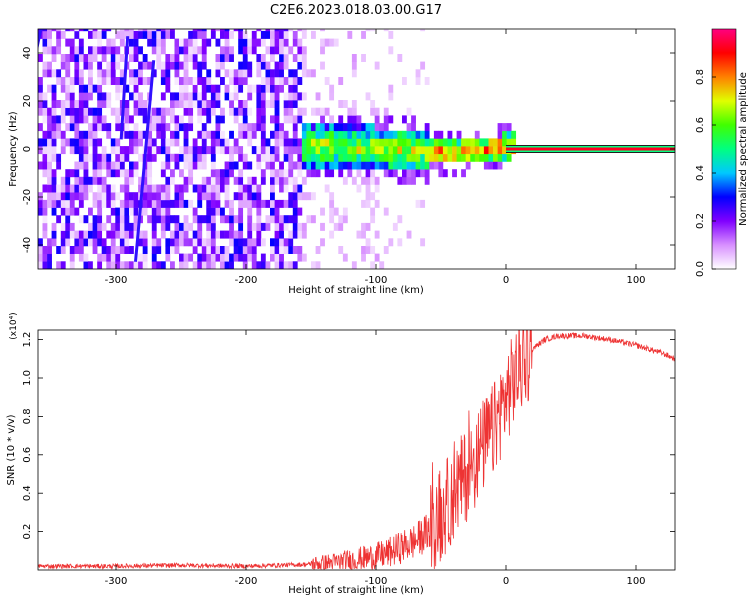 The height and width of the screenshot is (600, 750). Describe the element at coordinates (27, 340) in the screenshot. I see `snr-y-tick-label: 1.2` at that location.